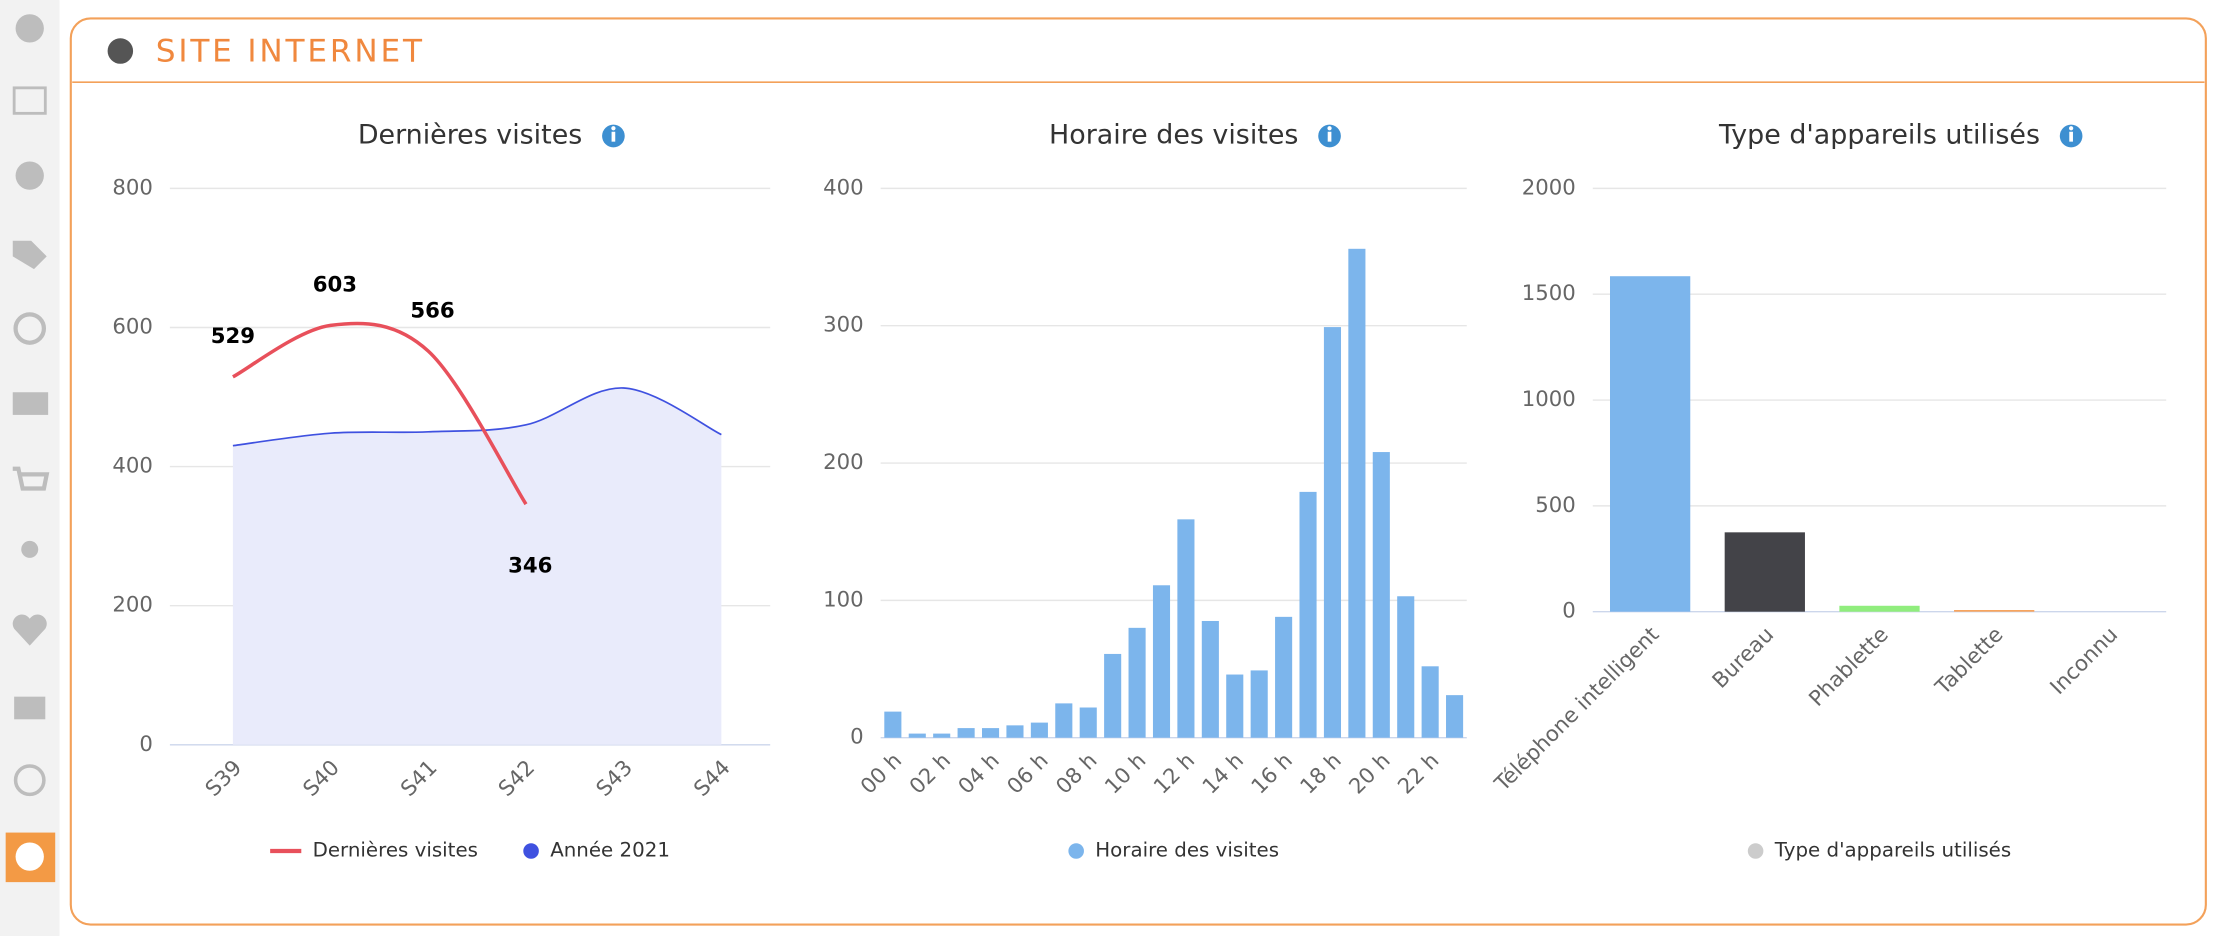 This screenshot has height=936, width=2220. What do you see at coordinates (1555, 505) in the screenshot?
I see `y-tick-label: 500` at bounding box center [1555, 505].